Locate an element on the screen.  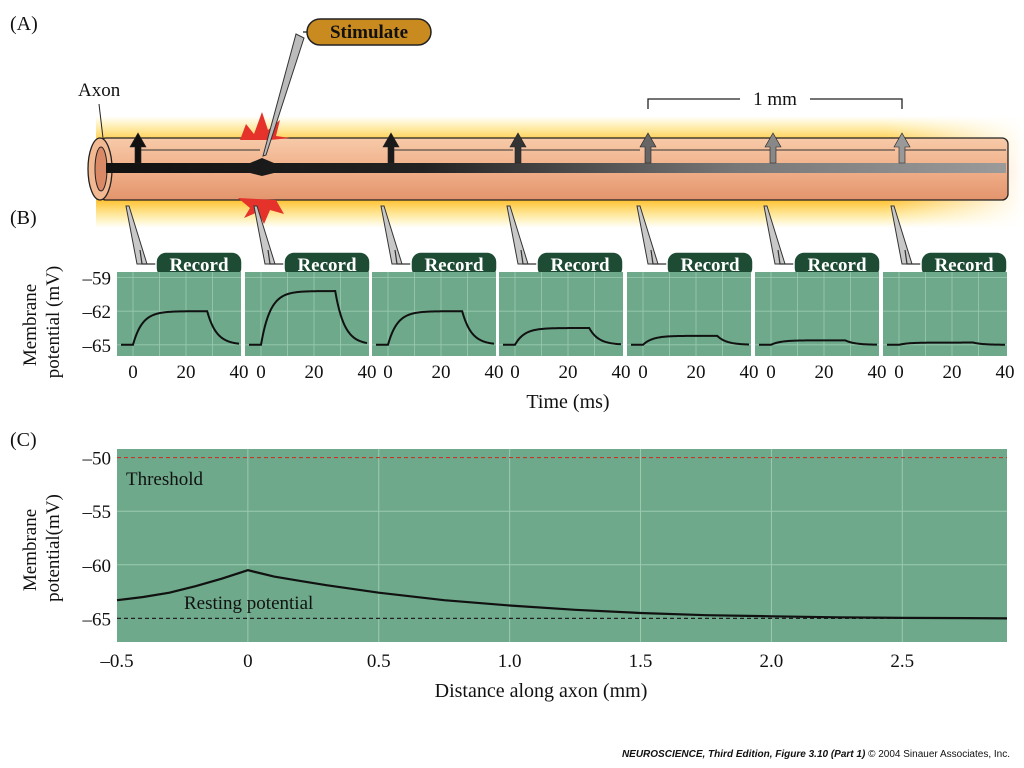
scale-label: 1 mm is located at coordinates (775, 99).